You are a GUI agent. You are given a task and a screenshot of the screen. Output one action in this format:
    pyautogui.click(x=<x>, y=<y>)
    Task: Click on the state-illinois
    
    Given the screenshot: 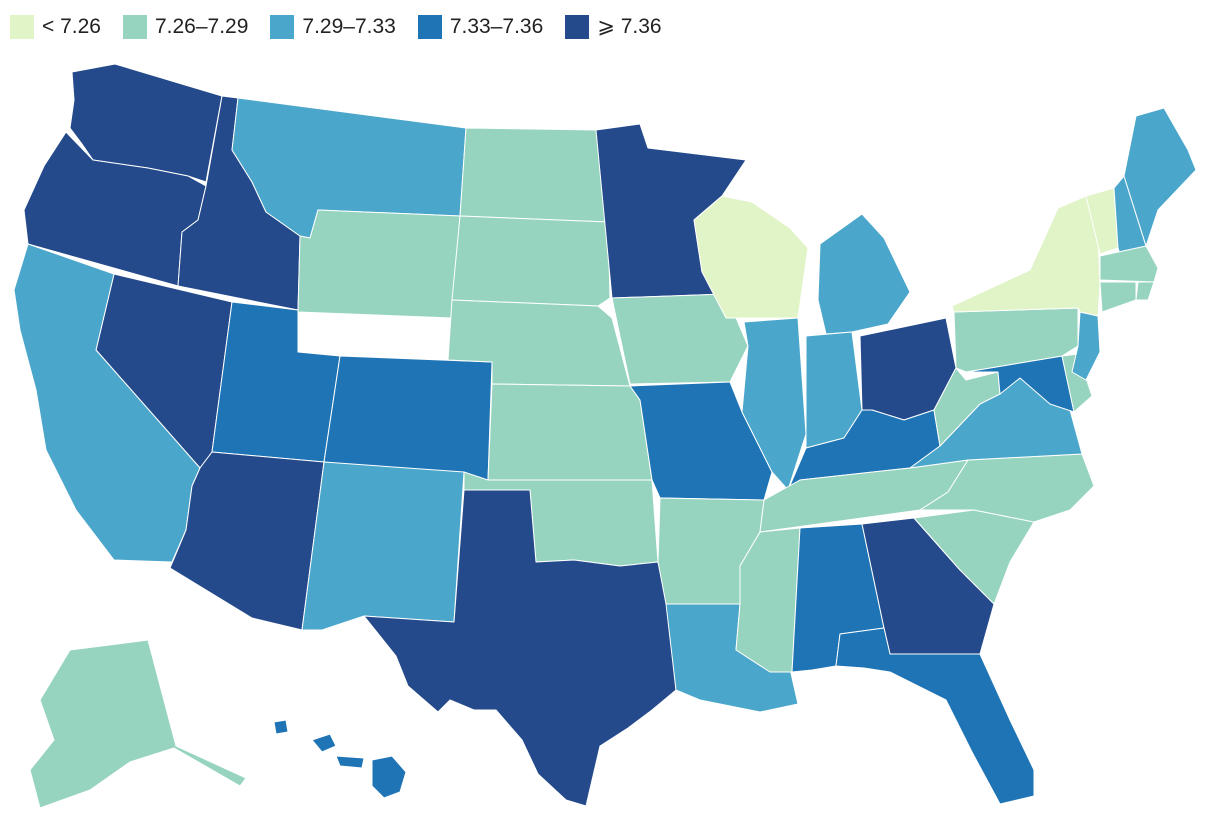 What is the action you would take?
    pyautogui.click(x=774, y=404)
    